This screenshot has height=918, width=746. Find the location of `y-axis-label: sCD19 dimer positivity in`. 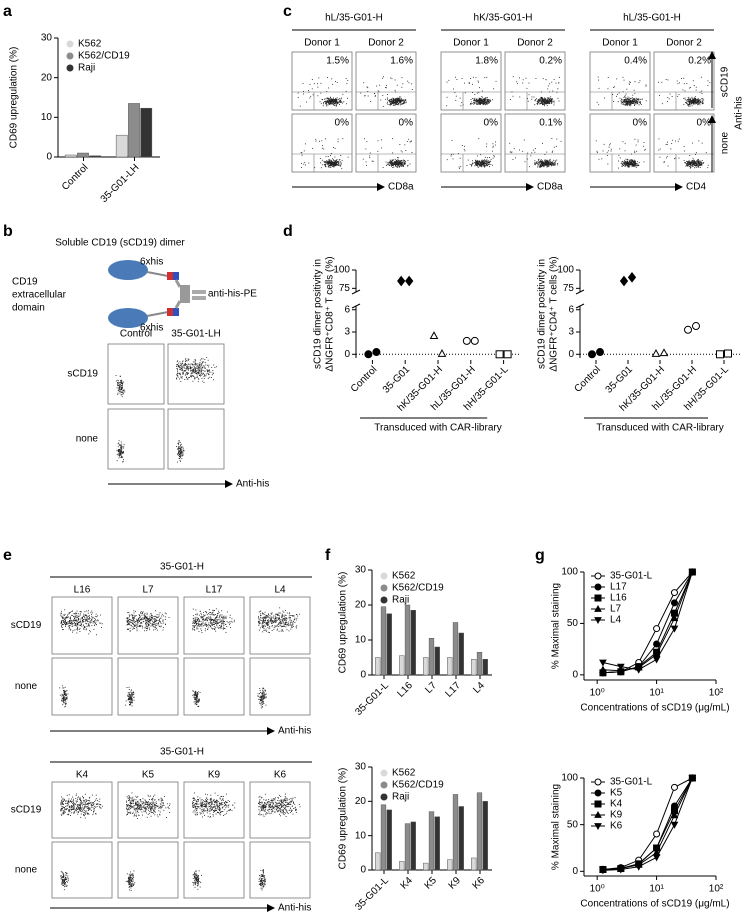

y-axis-label: sCD19 dimer positivity in is located at coordinates (318, 314).